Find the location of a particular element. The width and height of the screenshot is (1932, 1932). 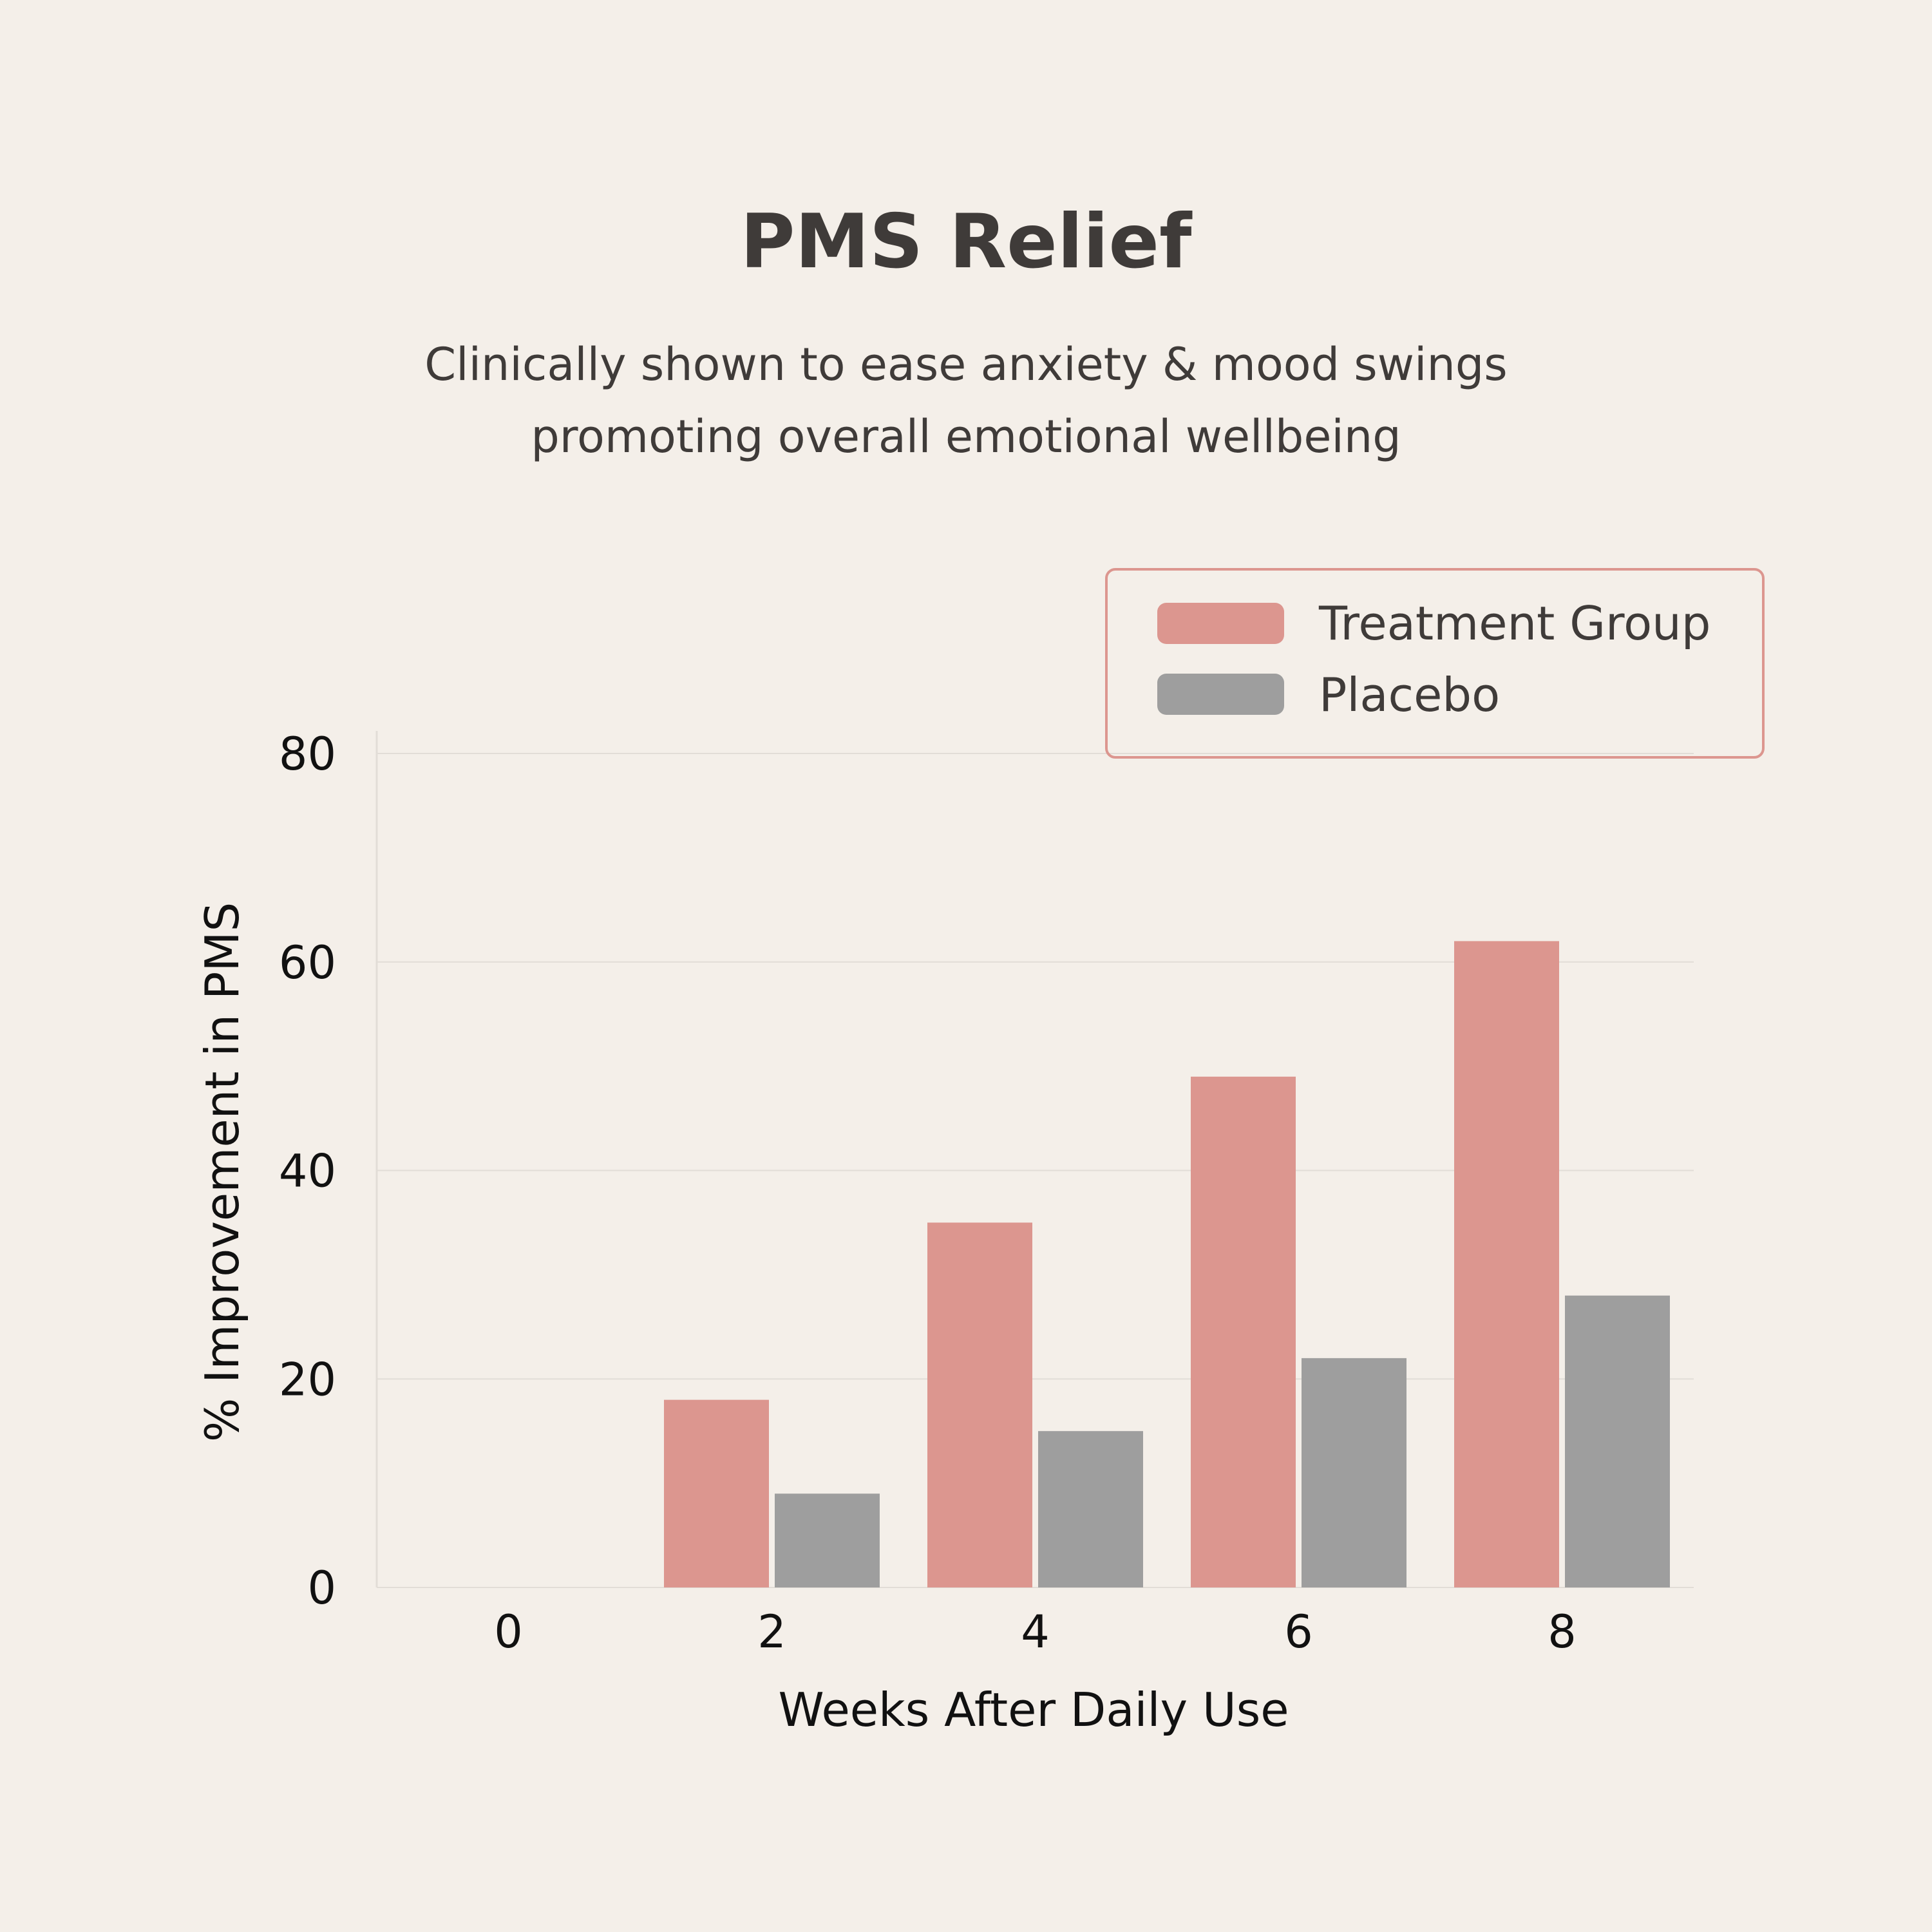

legend-box is located at coordinates (1435, 663).